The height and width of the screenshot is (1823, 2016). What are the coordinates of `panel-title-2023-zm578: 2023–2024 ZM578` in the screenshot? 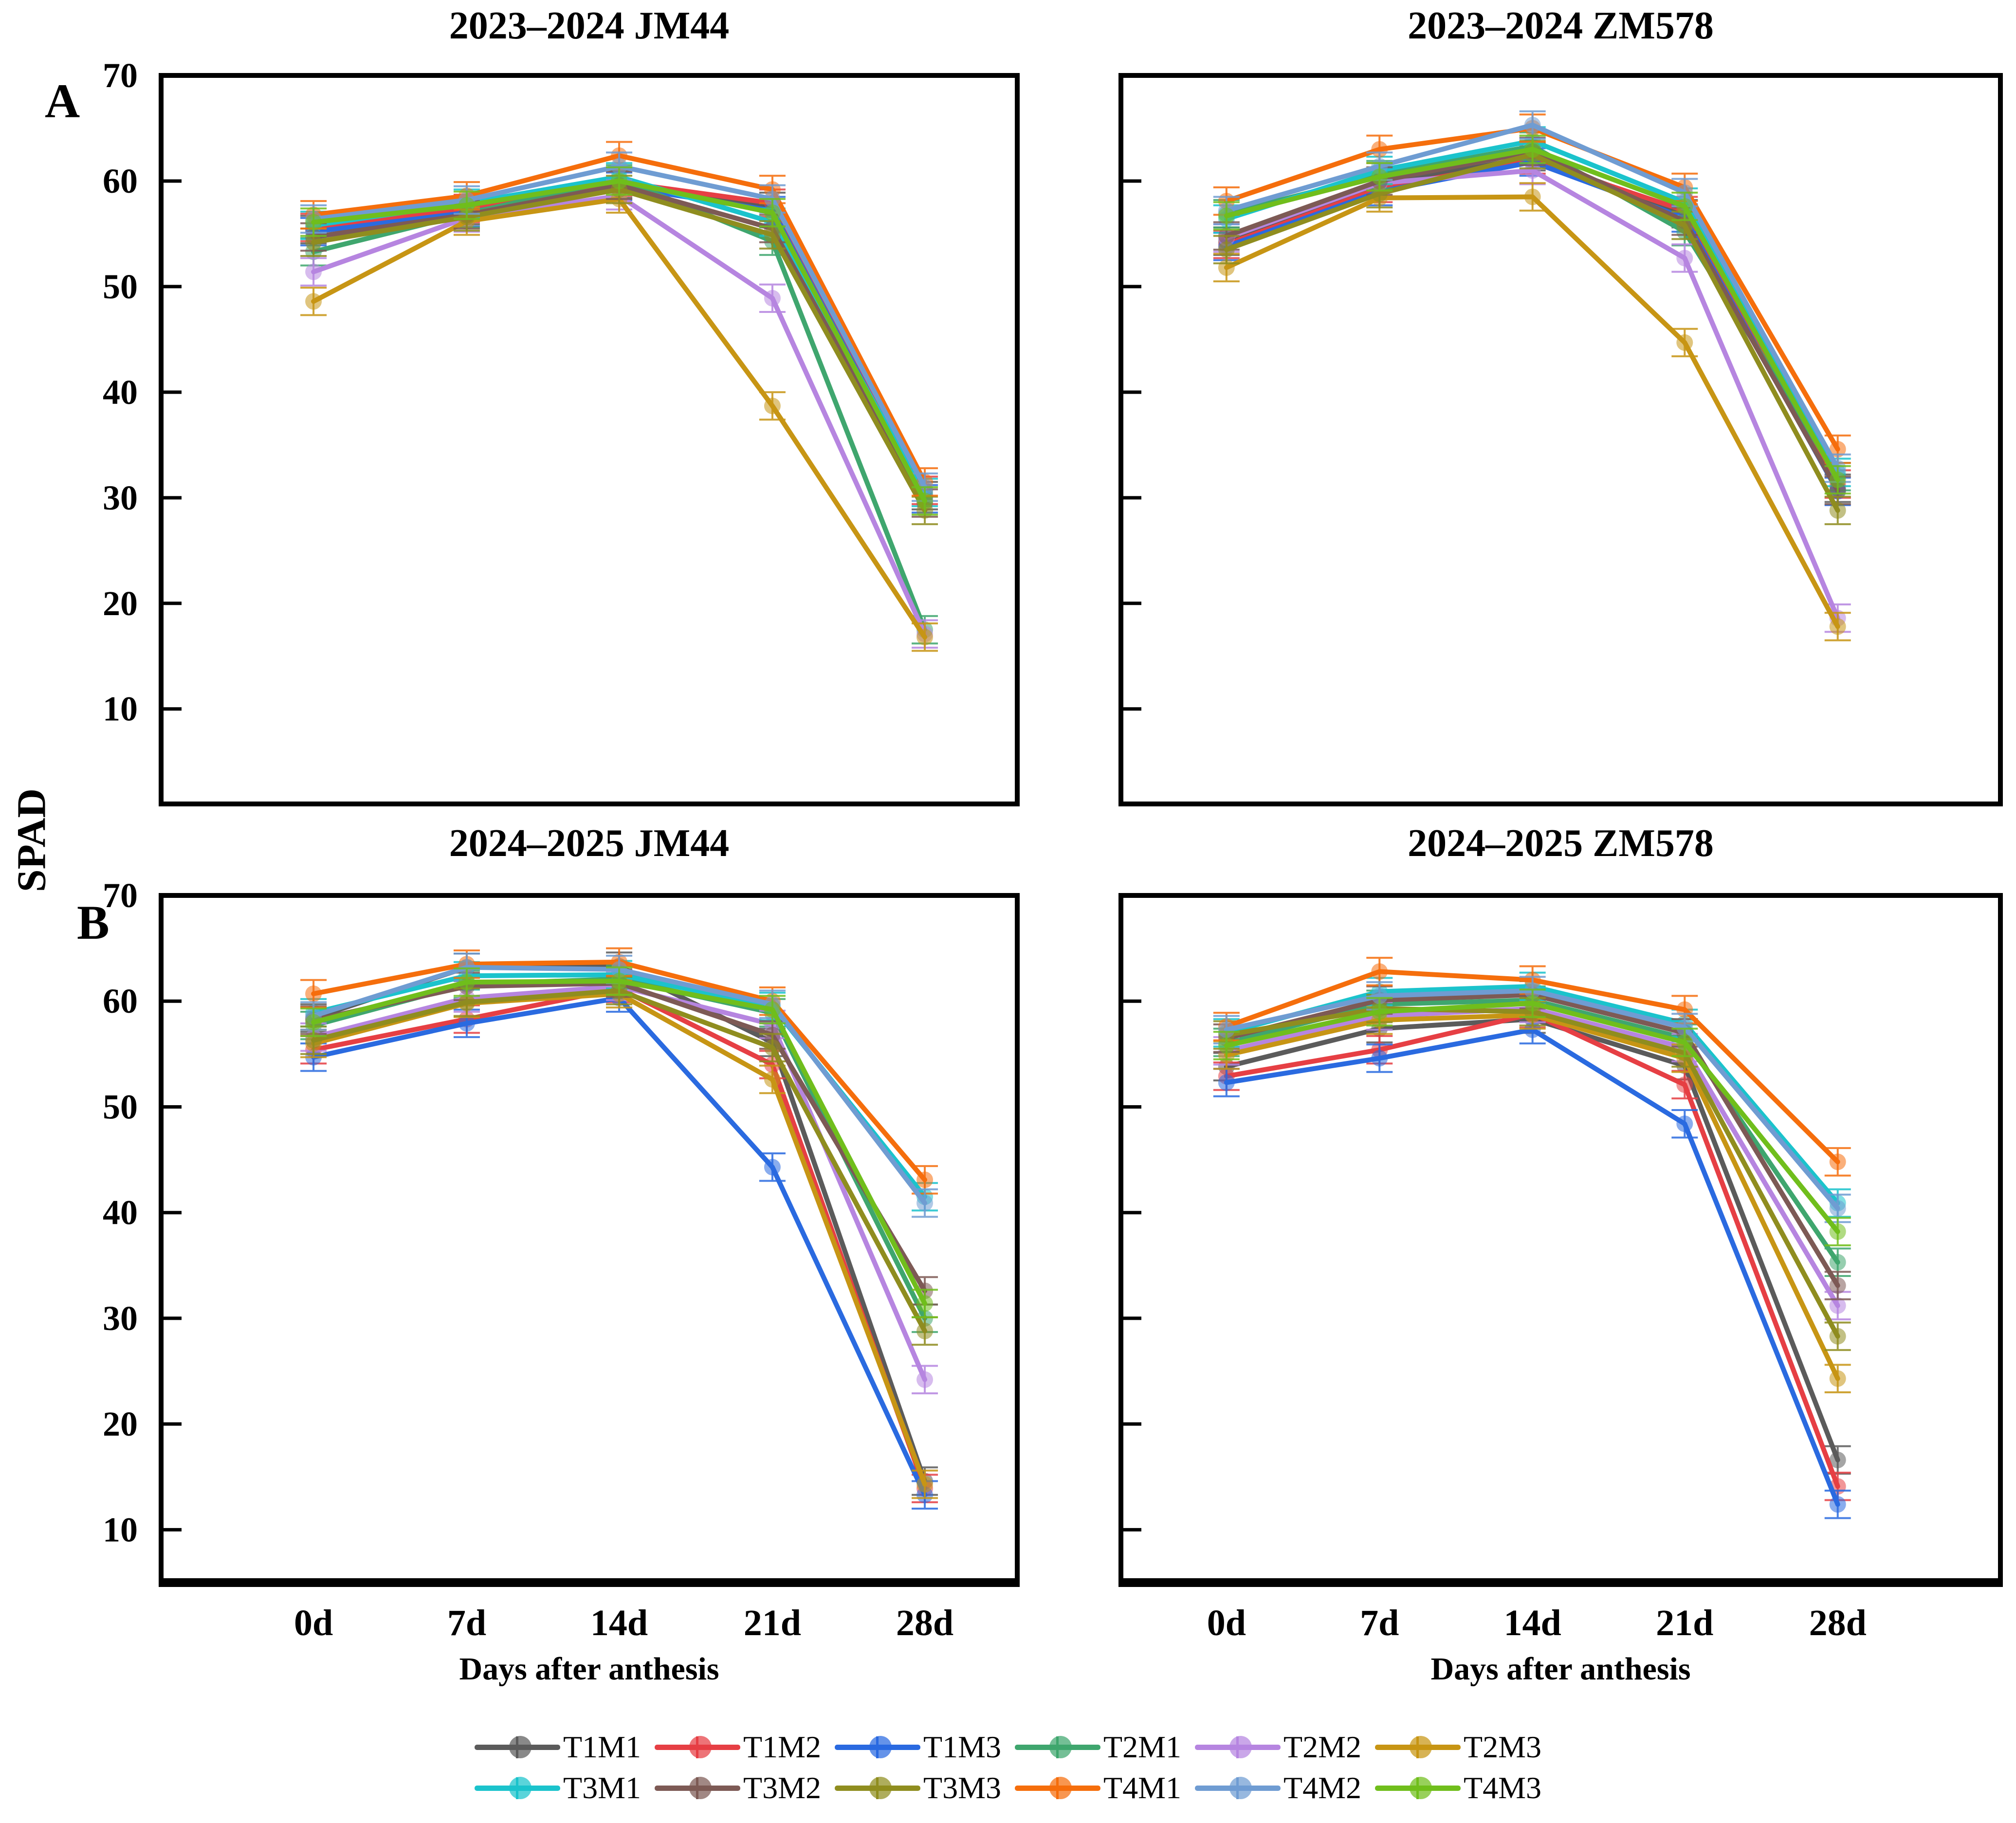 It's located at (1561, 26).